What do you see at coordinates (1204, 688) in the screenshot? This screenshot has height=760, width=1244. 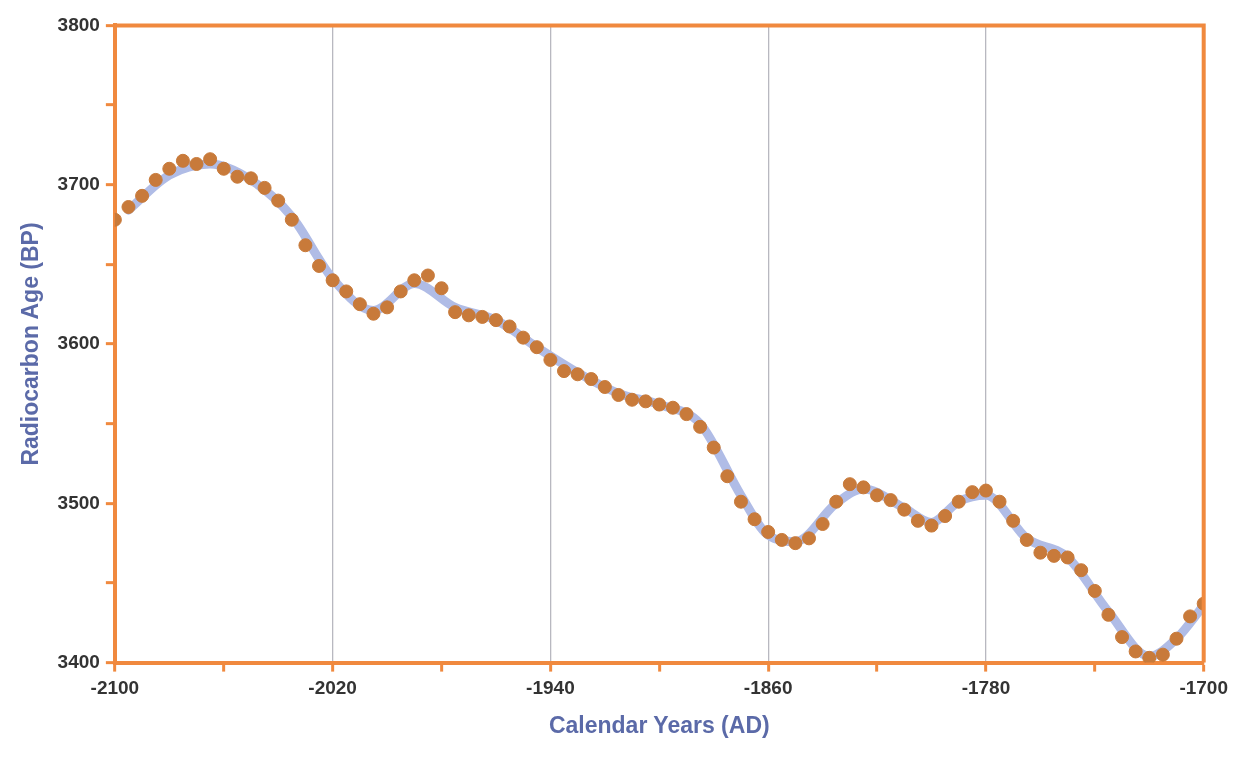 I see `x-tick-label: -1700` at bounding box center [1204, 688].